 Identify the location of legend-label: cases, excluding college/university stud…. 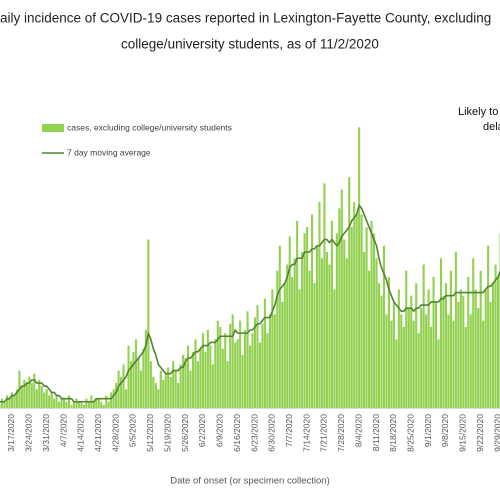
(149, 127).